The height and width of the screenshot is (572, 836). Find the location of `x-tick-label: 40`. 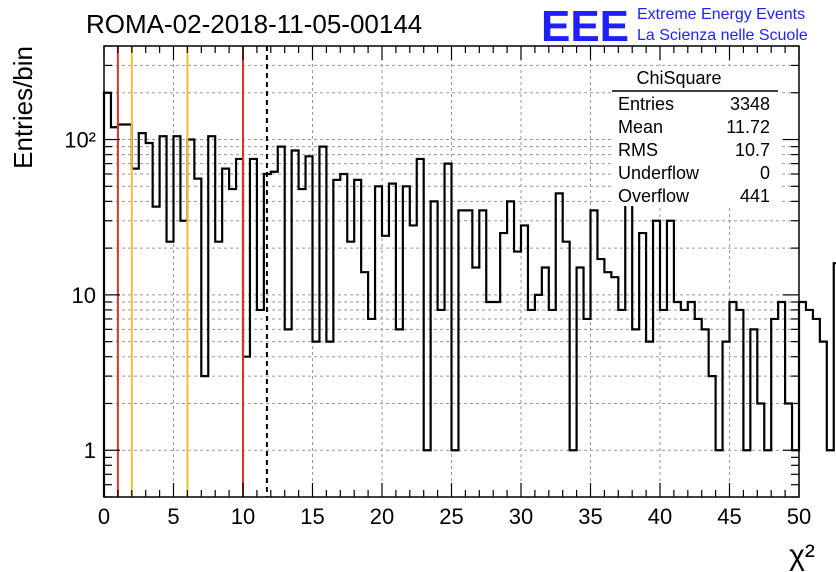

x-tick-label: 40 is located at coordinates (660, 516).